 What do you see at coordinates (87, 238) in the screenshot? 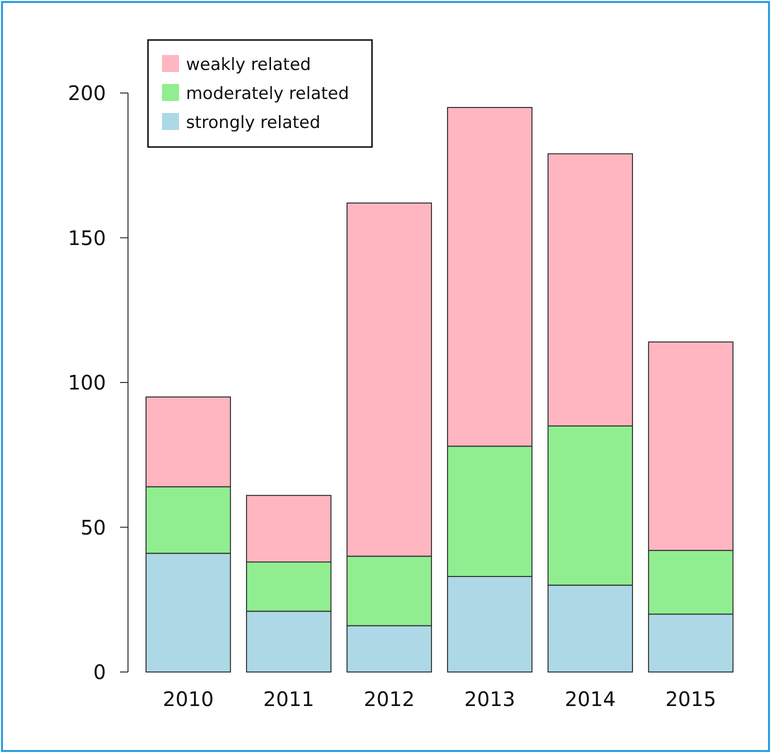
I see `y-tick-label: 150` at bounding box center [87, 238].